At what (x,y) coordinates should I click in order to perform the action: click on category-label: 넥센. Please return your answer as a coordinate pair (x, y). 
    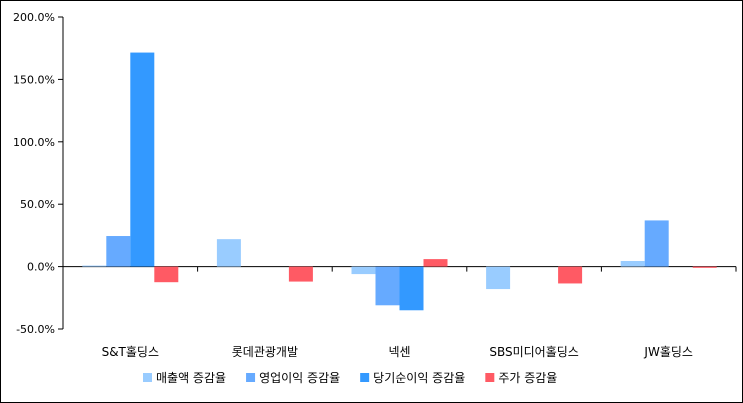
    Looking at the image, I should click on (399, 352).